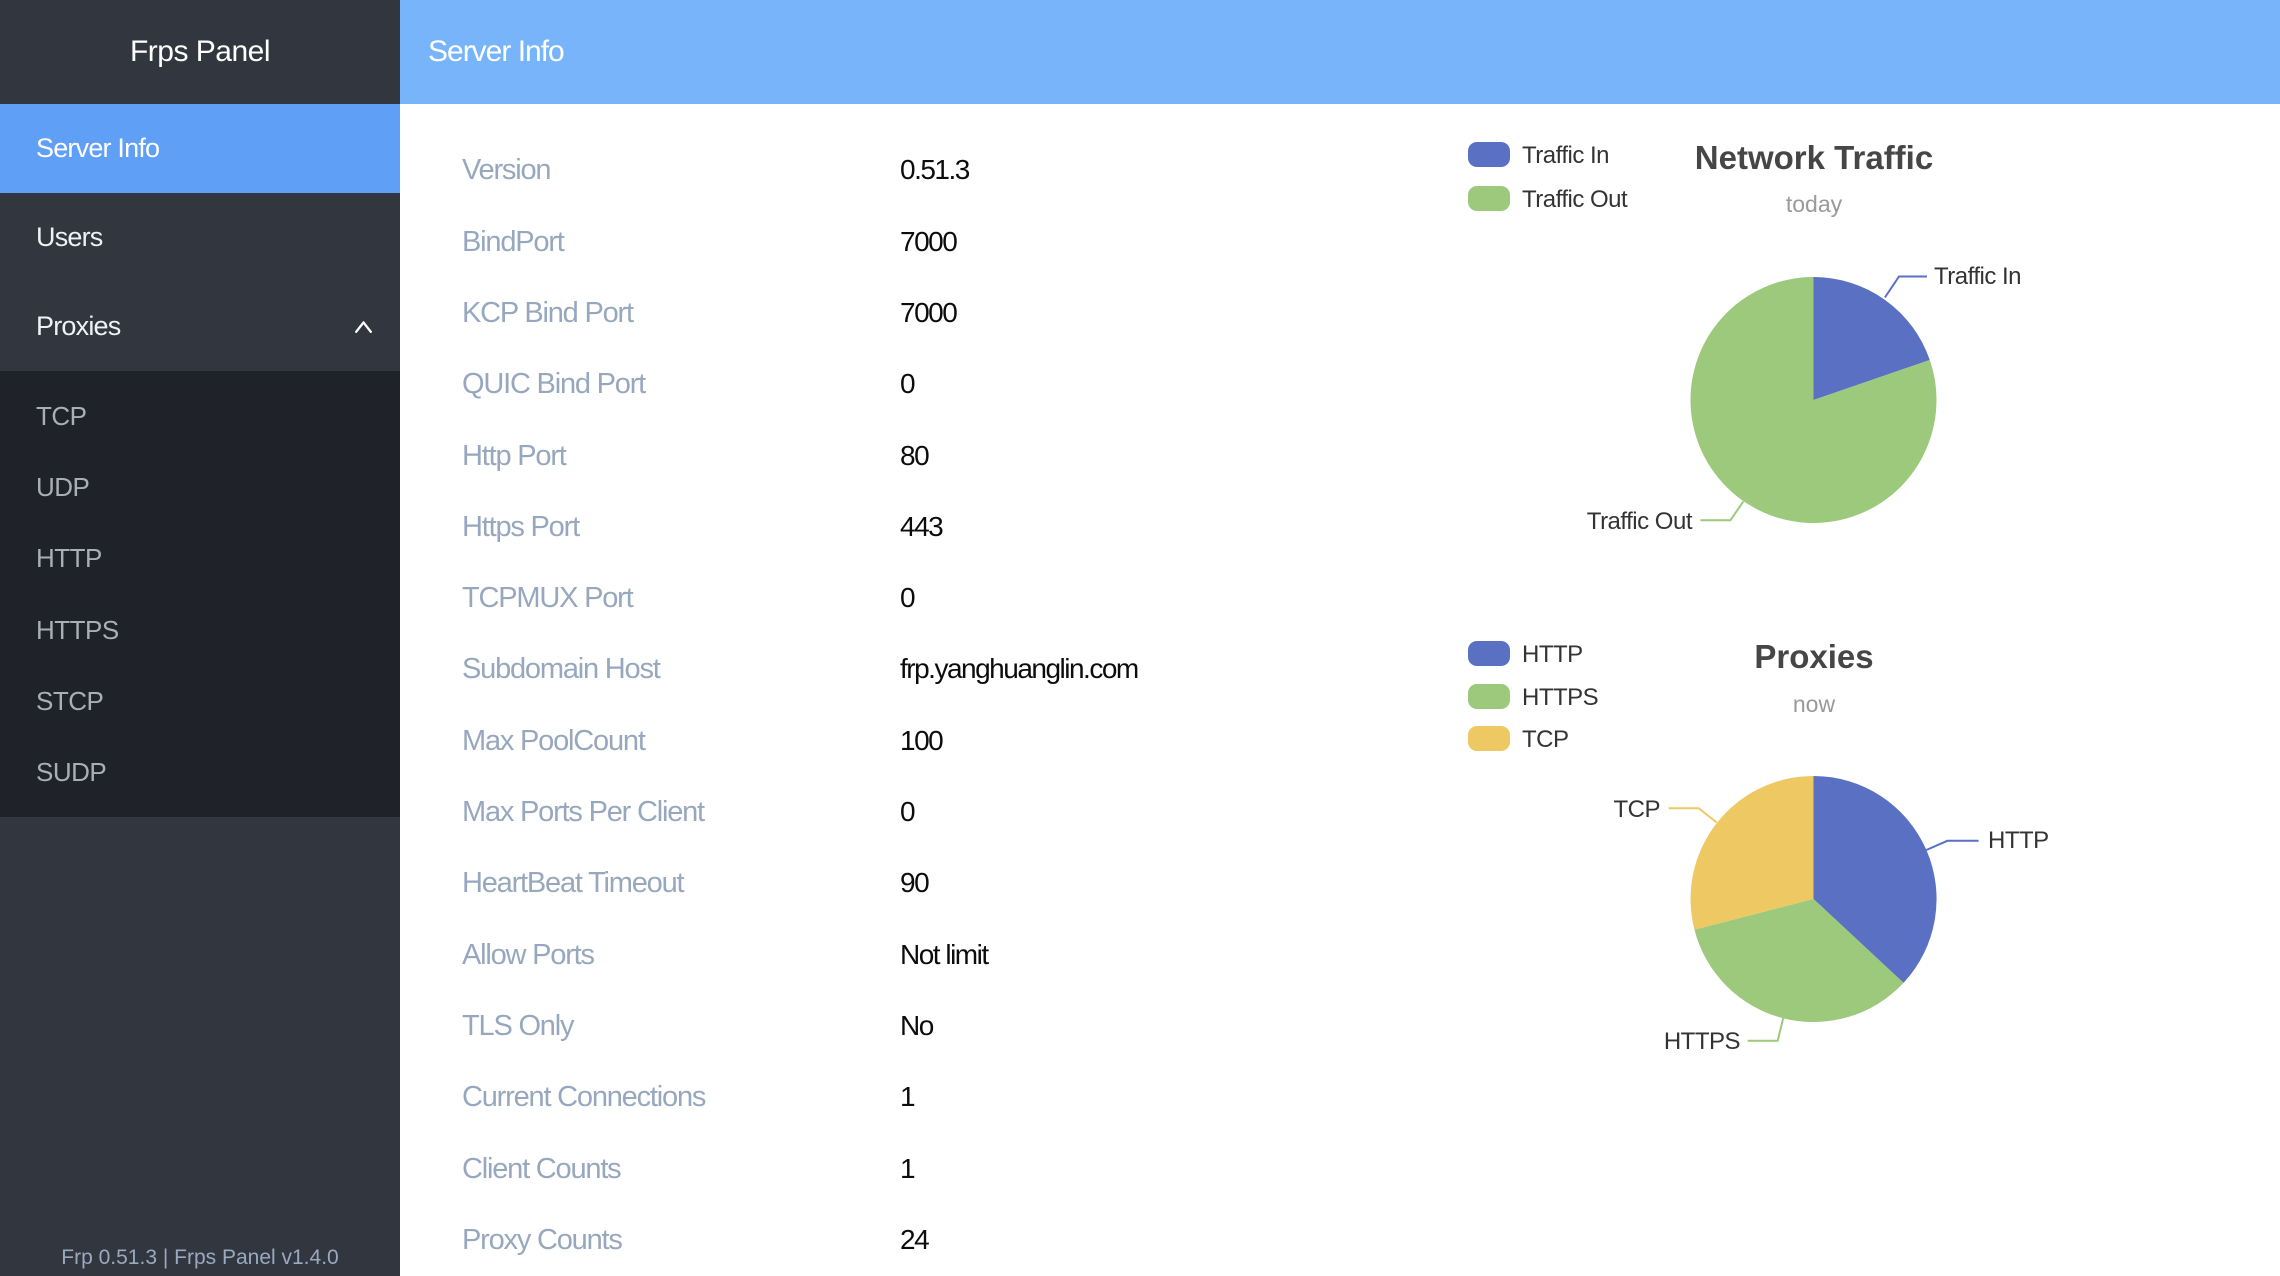  I want to click on svg-text: Proxies, so click(1813, 656).